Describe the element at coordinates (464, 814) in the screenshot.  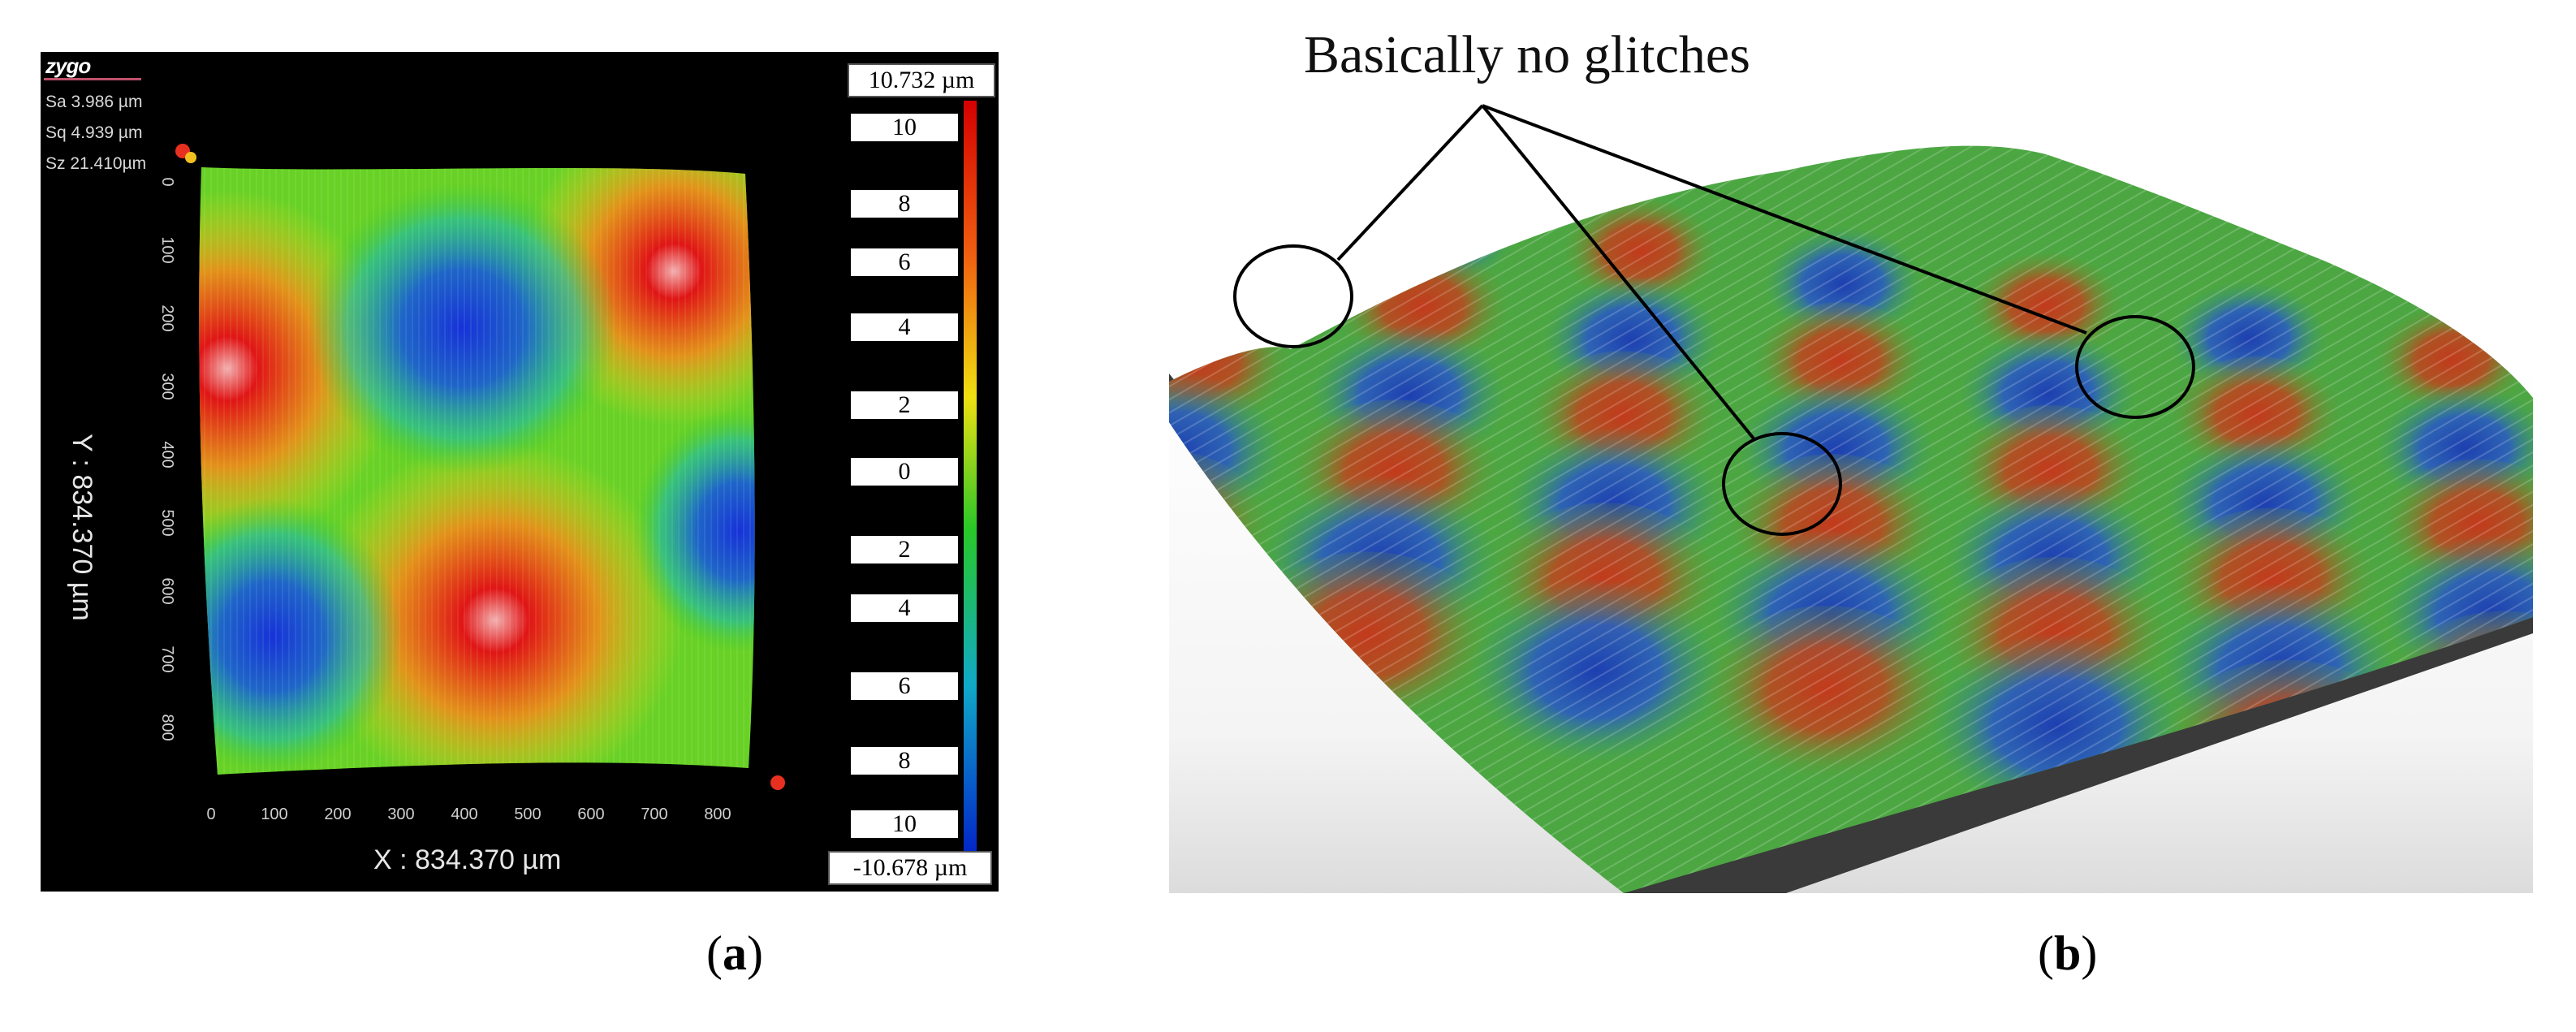
I see `x-tick-label: 400` at that location.